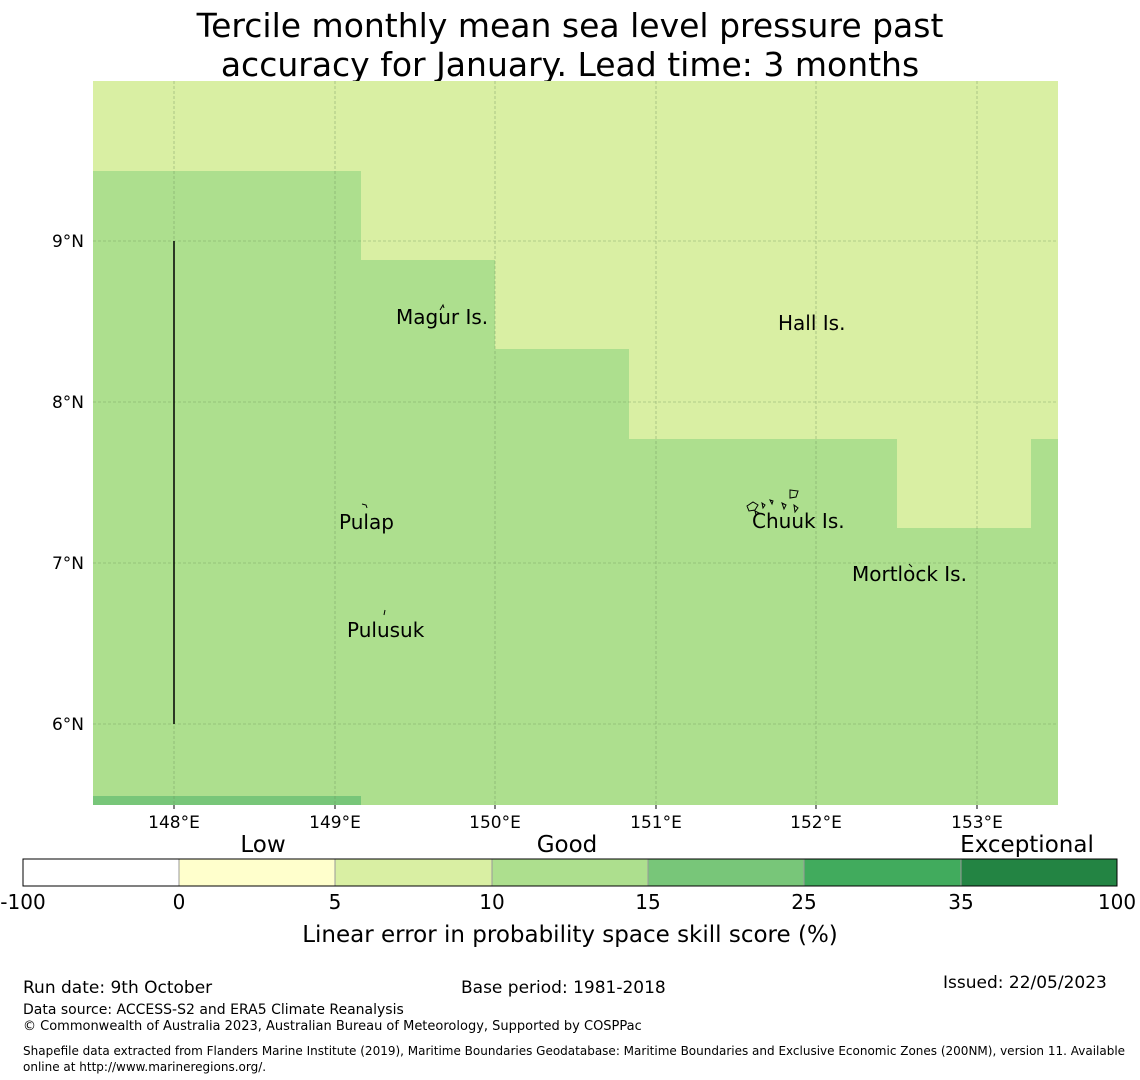 The height and width of the screenshot is (1080, 1140). What do you see at coordinates (575, 807) in the screenshot?
I see `axis-tick-marks` at bounding box center [575, 807].